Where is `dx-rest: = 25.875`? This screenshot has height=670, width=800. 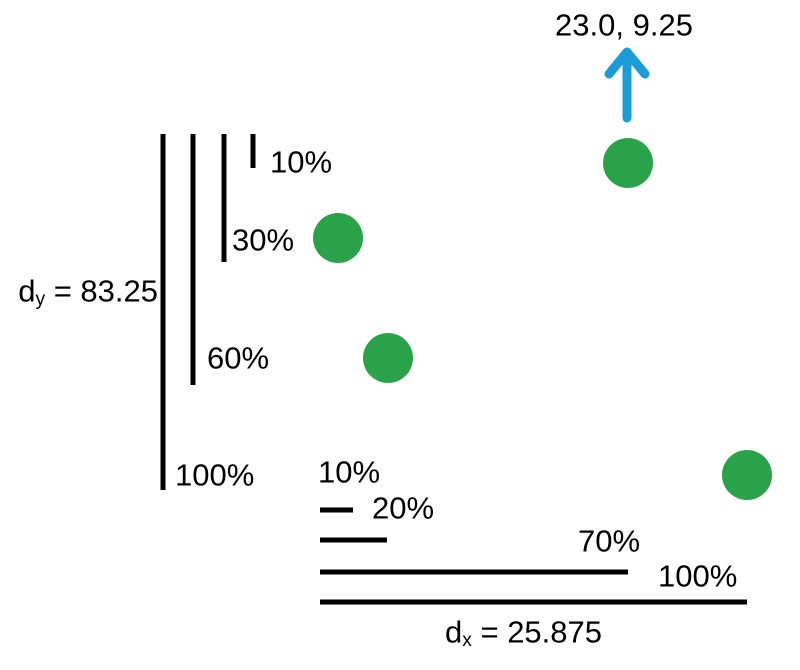 dx-rest: = 25.875 is located at coordinates (537, 632).